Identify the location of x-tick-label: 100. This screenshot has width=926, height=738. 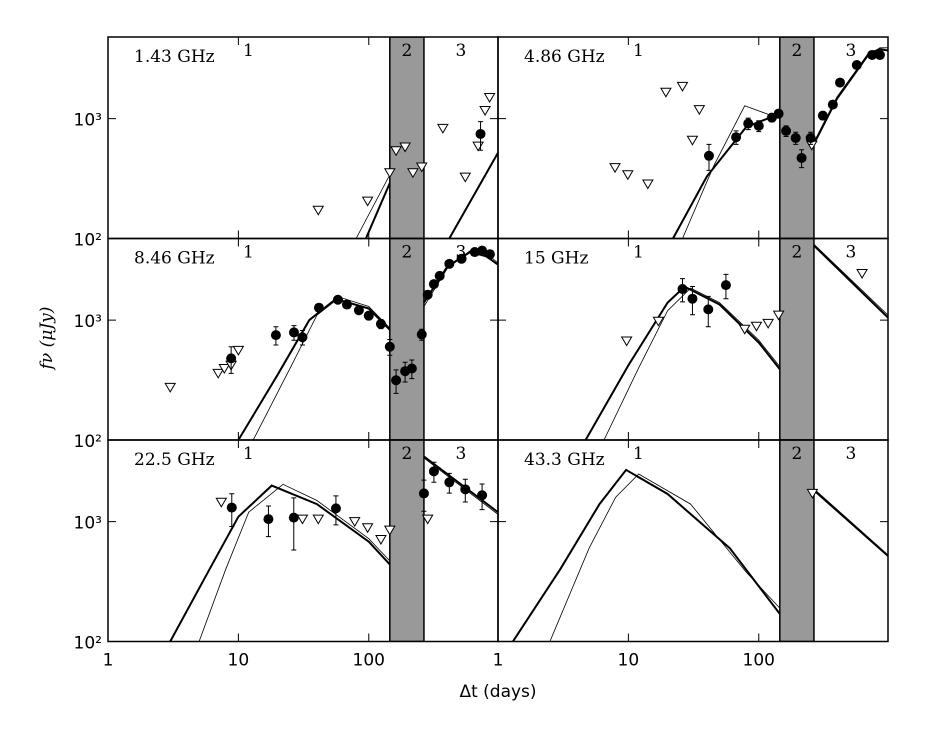
(369, 661).